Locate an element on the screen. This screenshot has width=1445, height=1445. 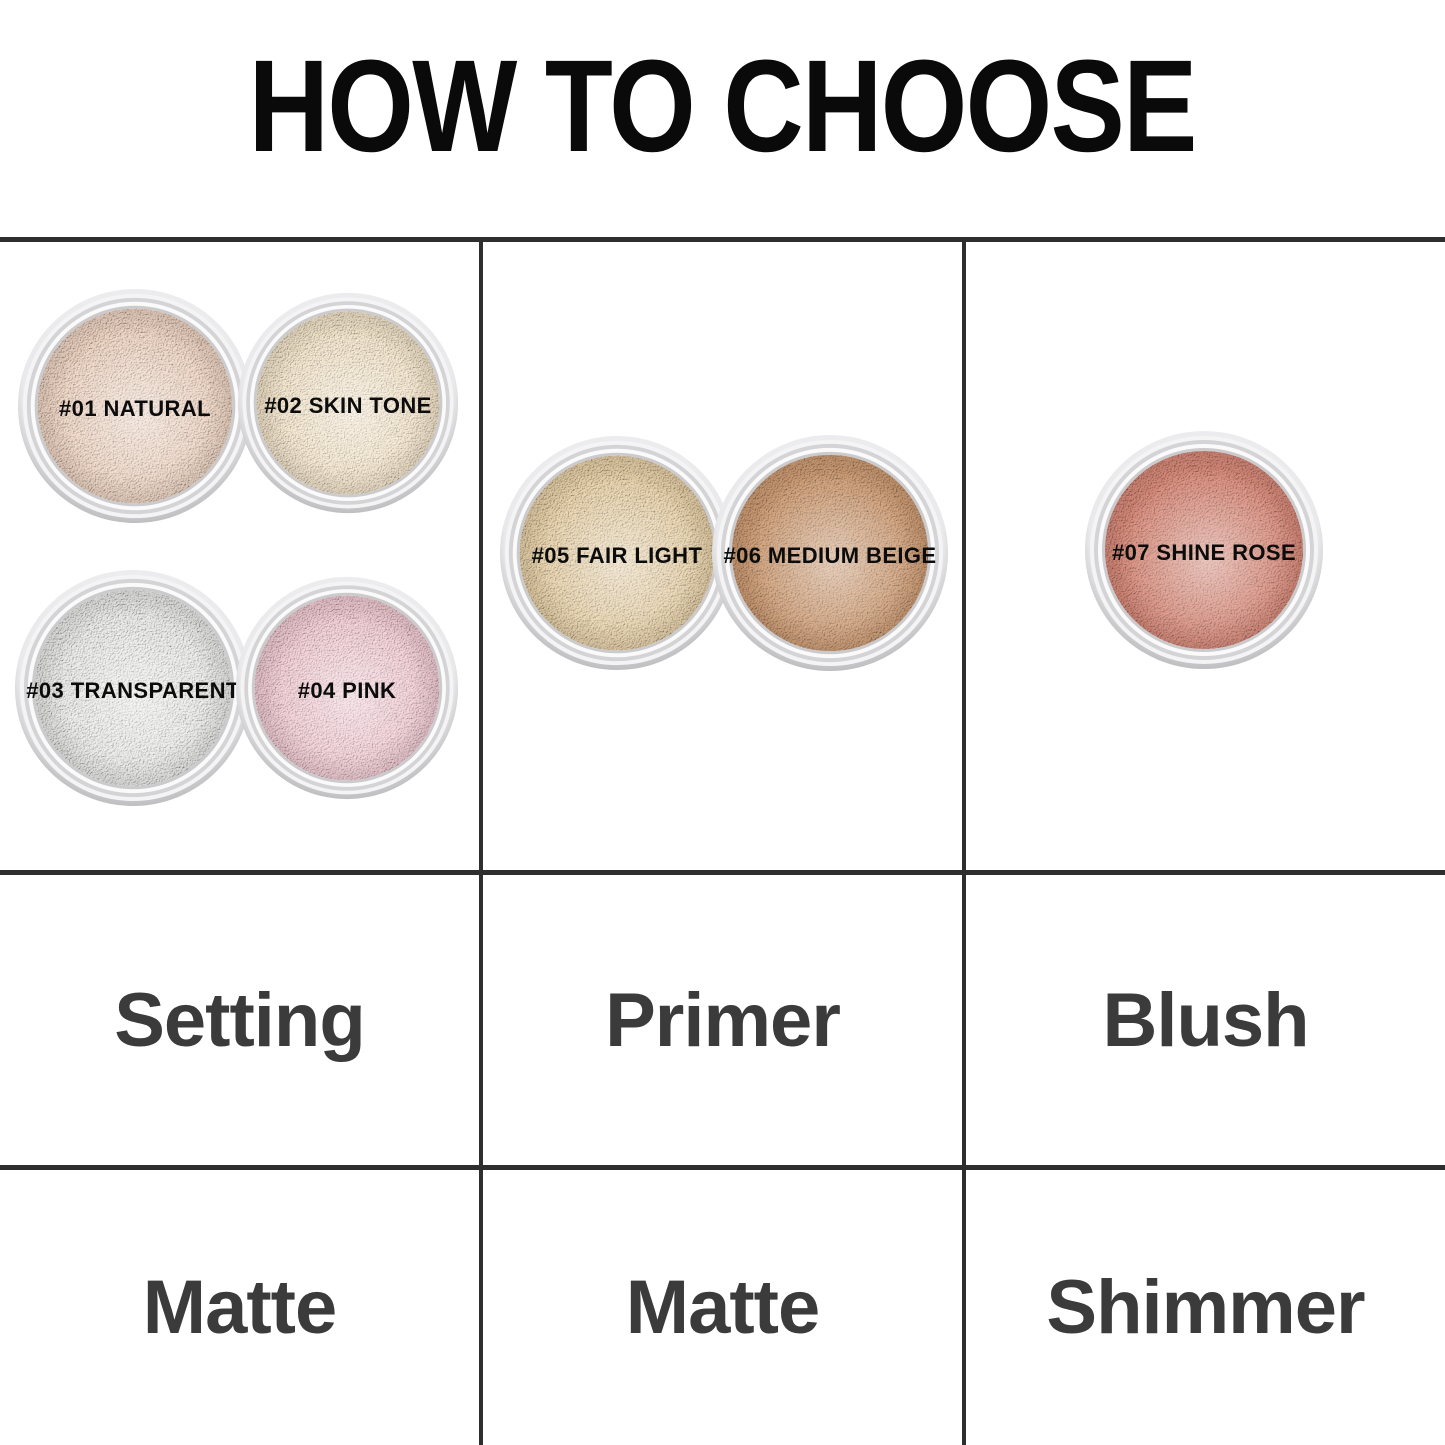
page-title-text: HOW TO CHOOSE is located at coordinates (723, 105).